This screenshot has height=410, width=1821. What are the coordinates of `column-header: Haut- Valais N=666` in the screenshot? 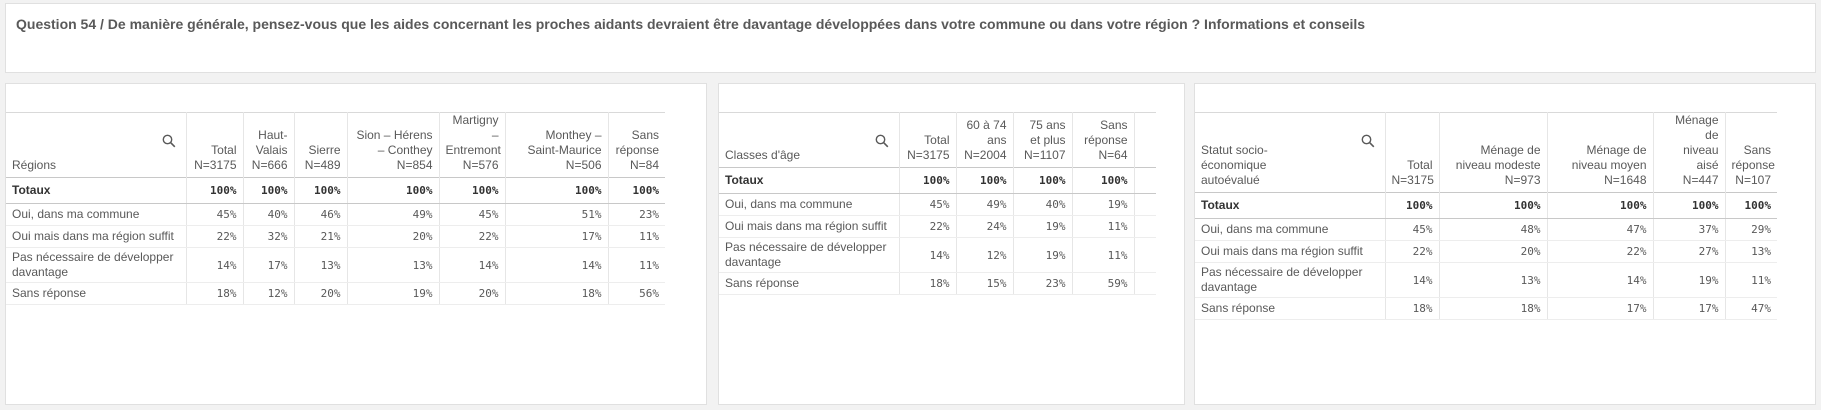 It's located at (269, 145).